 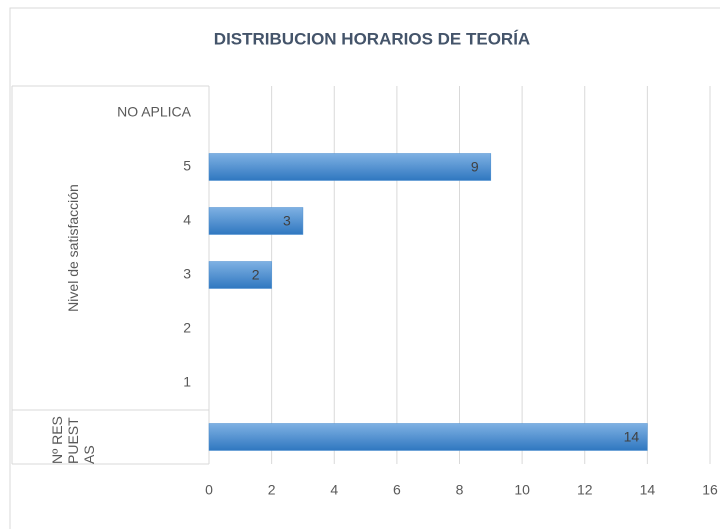 What do you see at coordinates (154, 112) in the screenshot?
I see `y-tick-label: NO APLICA` at bounding box center [154, 112].